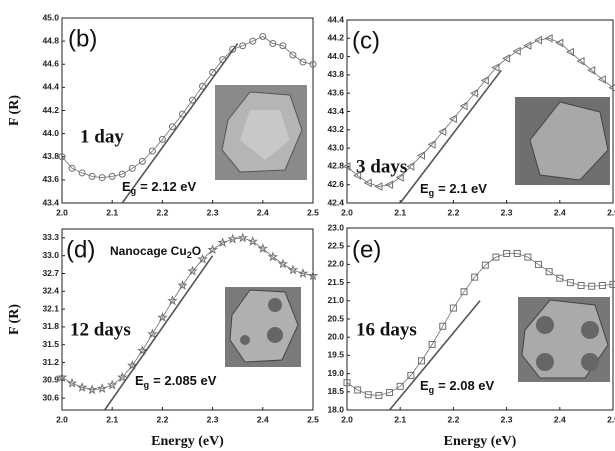 Image resolution: width=615 pixels, height=451 pixels. I want to click on inset-b, so click(261, 132).